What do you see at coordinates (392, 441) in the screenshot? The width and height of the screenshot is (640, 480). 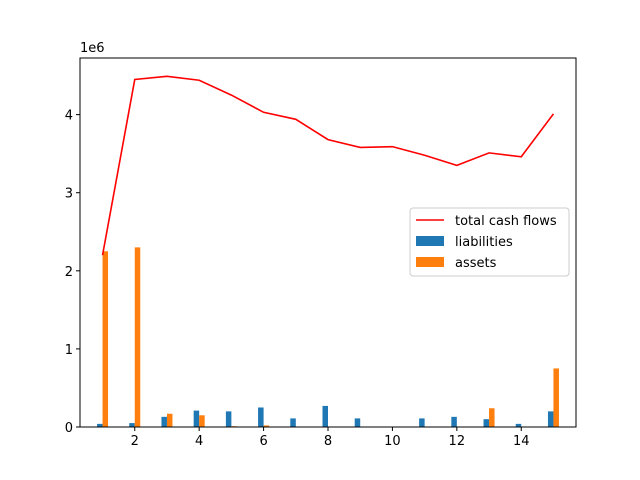 I see `x-tick-label-10: 10` at bounding box center [392, 441].